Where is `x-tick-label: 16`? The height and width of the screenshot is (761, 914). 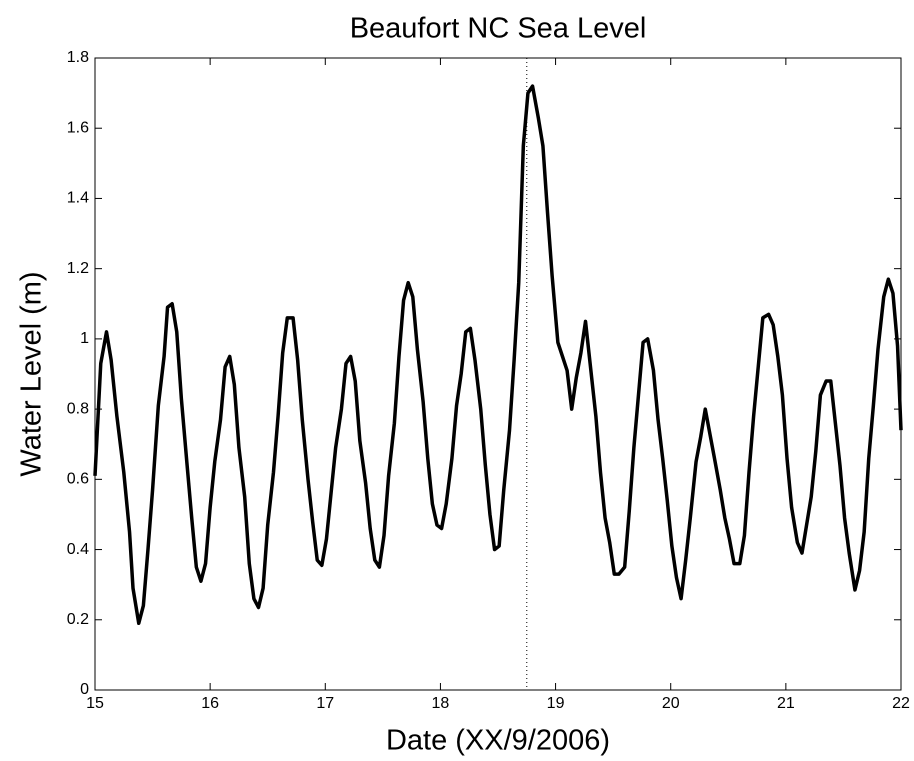 x-tick-label: 16 is located at coordinates (210, 703).